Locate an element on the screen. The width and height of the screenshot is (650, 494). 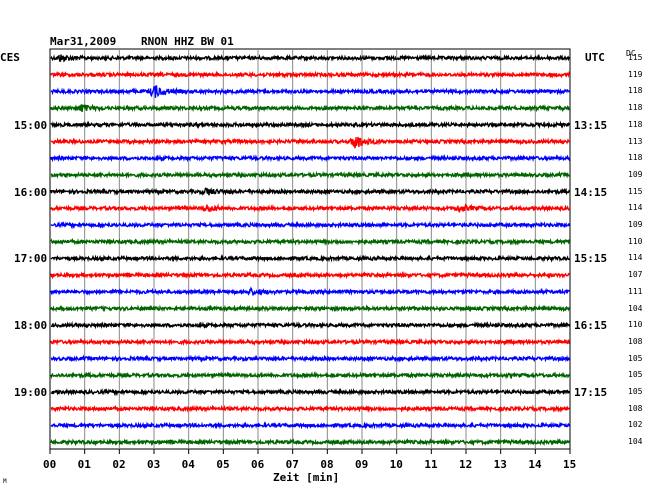
corner-mark: M is located at coordinates (5, 481).